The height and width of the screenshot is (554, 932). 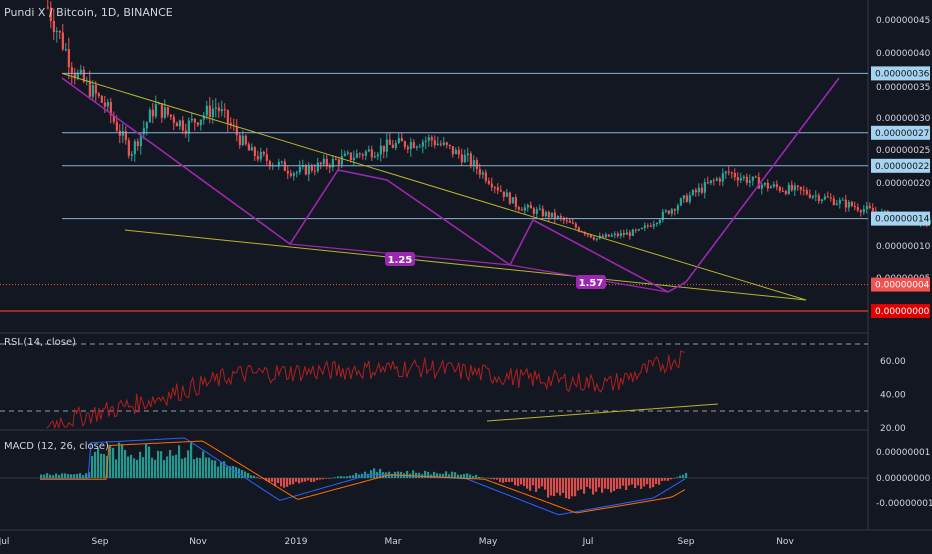 What do you see at coordinates (56, 446) in the screenshot?
I see `macd-title: MACD (12, 26, close)` at bounding box center [56, 446].